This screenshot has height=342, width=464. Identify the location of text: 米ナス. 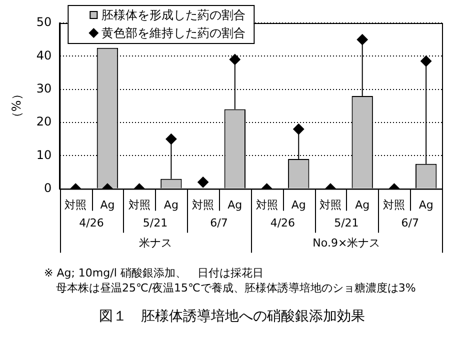
(155, 243).